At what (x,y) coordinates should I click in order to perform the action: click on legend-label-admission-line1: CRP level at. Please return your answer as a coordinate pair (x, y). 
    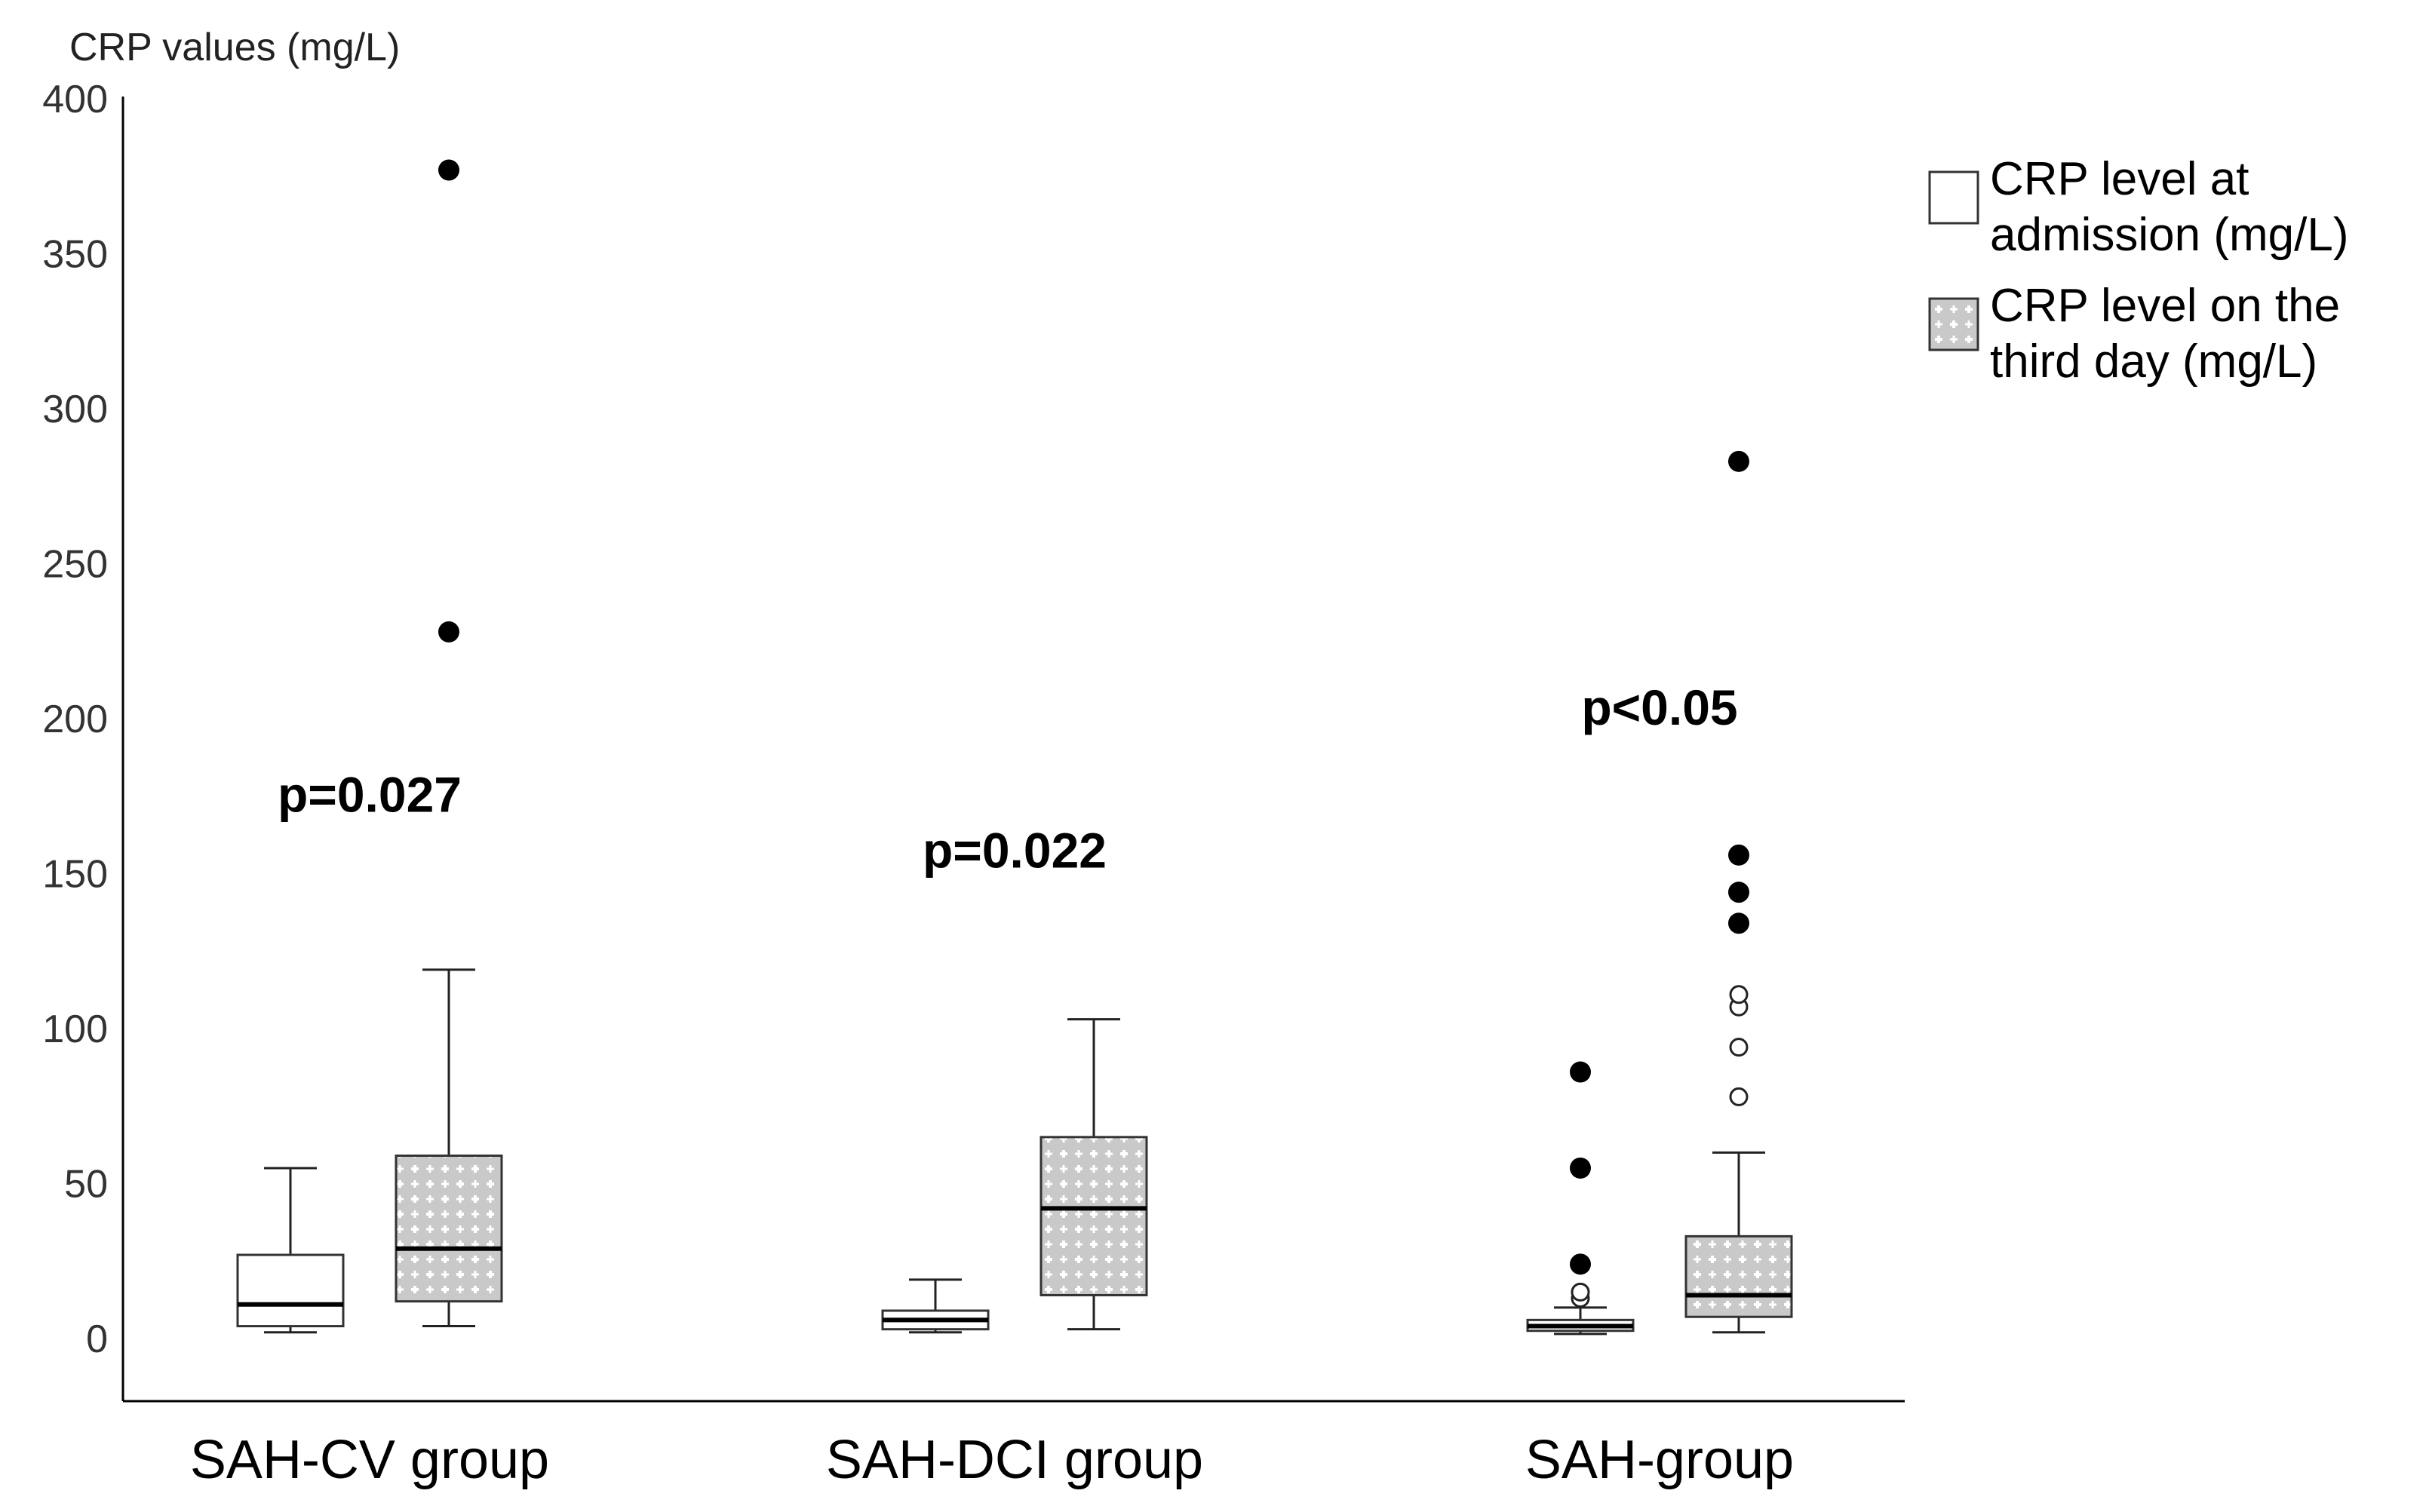
    Looking at the image, I should click on (2119, 179).